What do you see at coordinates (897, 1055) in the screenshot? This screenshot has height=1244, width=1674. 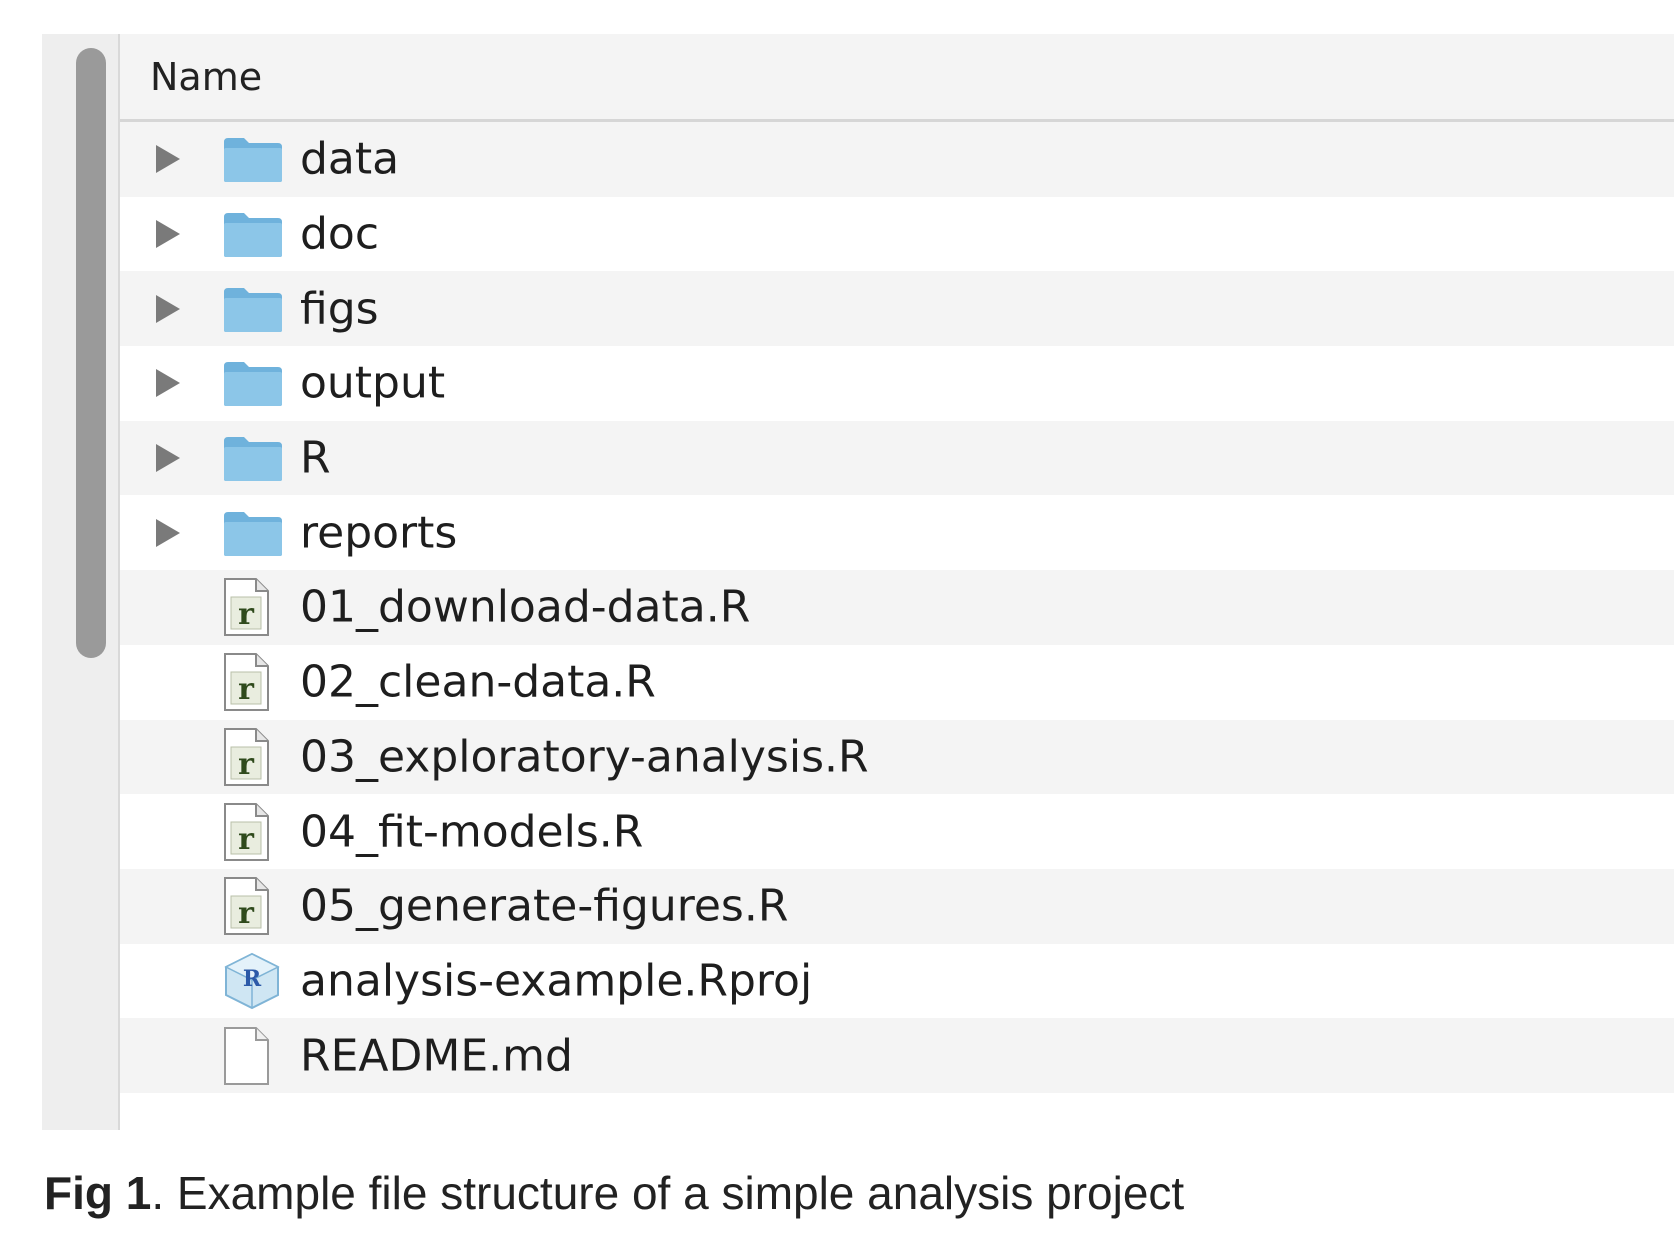 I see `file-row: README.md` at bounding box center [897, 1055].